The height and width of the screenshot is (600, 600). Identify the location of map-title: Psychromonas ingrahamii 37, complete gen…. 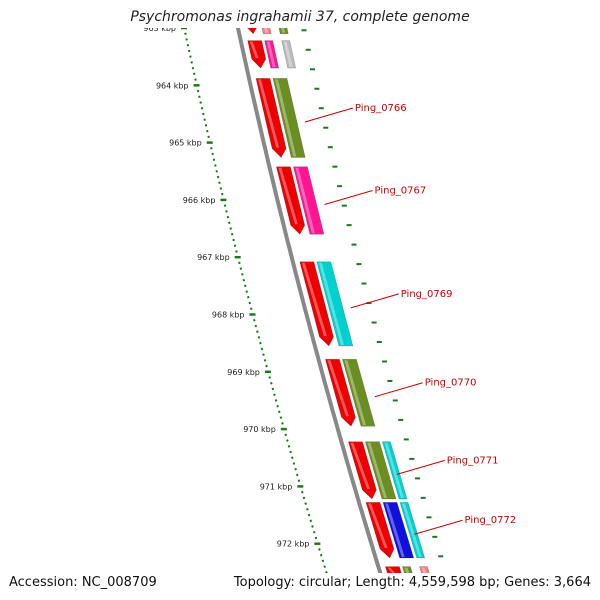
(300, 17).